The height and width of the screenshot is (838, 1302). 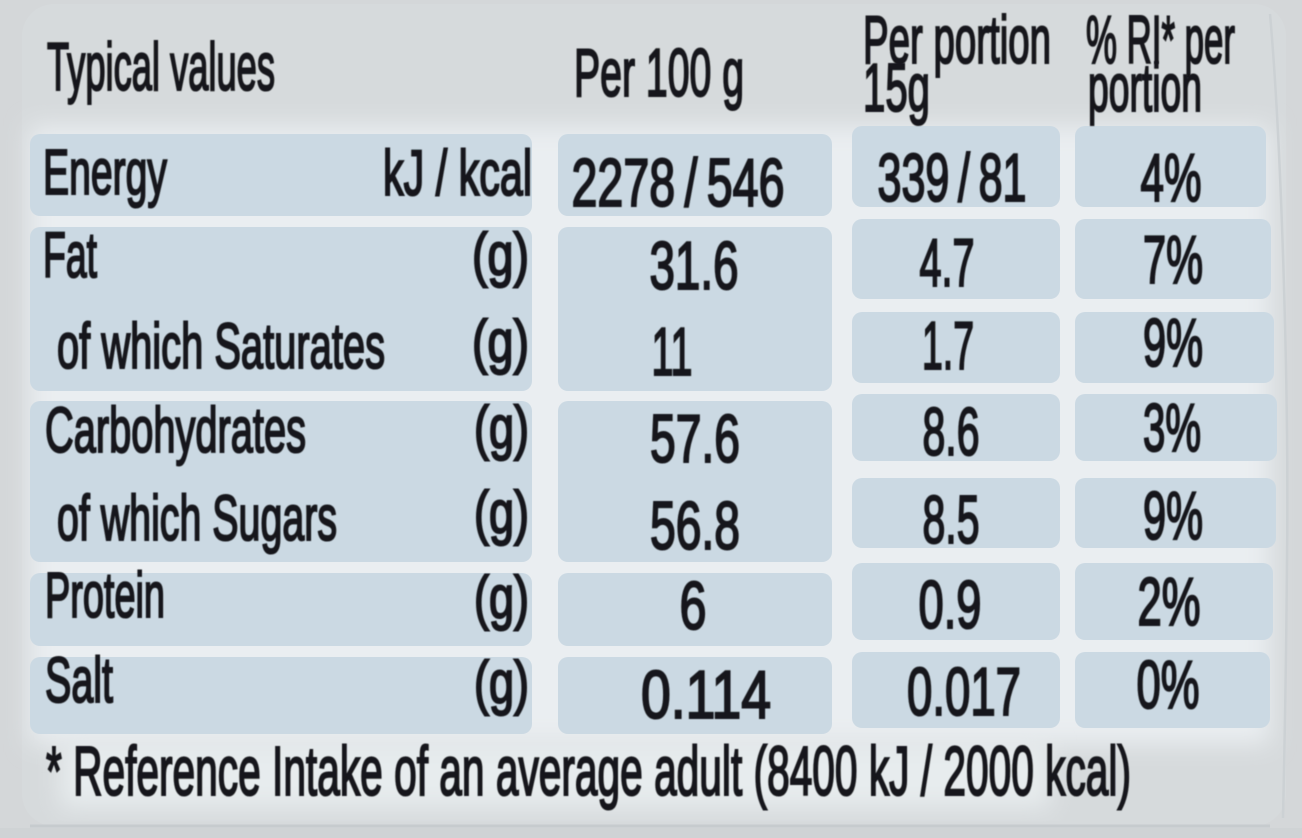 What do you see at coordinates (678, 183) in the screenshot?
I see `svg-text: 2278 / 546` at bounding box center [678, 183].